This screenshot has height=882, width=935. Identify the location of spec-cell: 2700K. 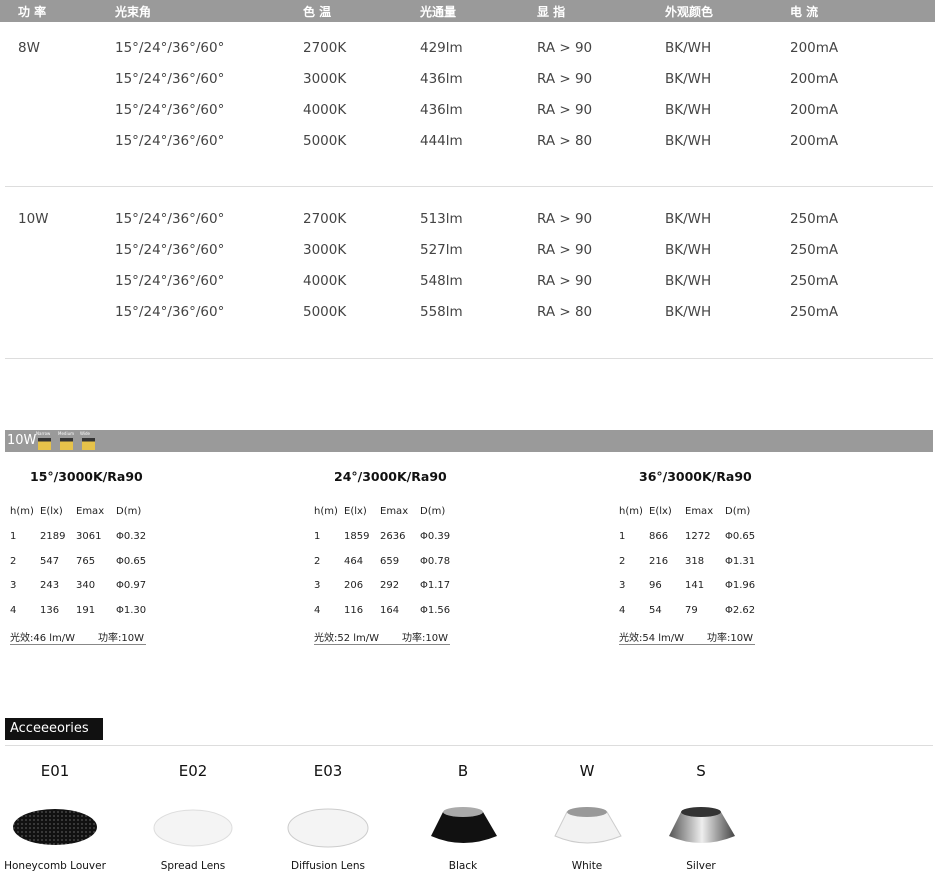
(325, 219).